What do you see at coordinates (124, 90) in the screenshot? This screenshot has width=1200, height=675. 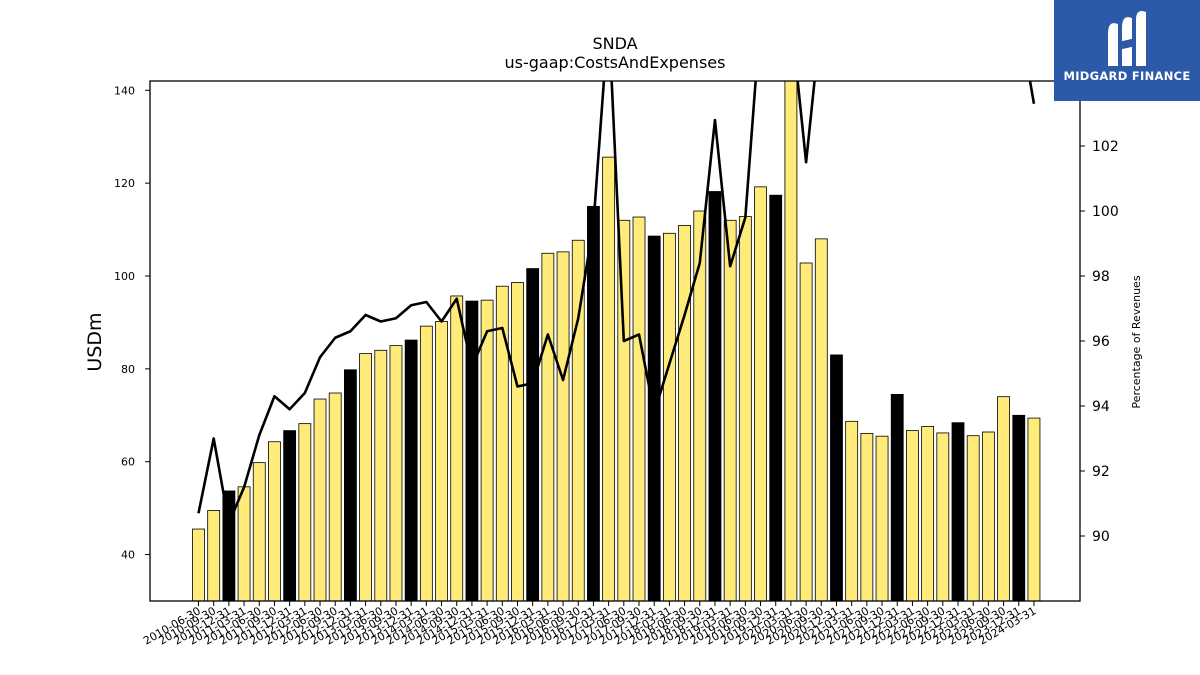 I see `y-tick-label: 140` at bounding box center [124, 90].